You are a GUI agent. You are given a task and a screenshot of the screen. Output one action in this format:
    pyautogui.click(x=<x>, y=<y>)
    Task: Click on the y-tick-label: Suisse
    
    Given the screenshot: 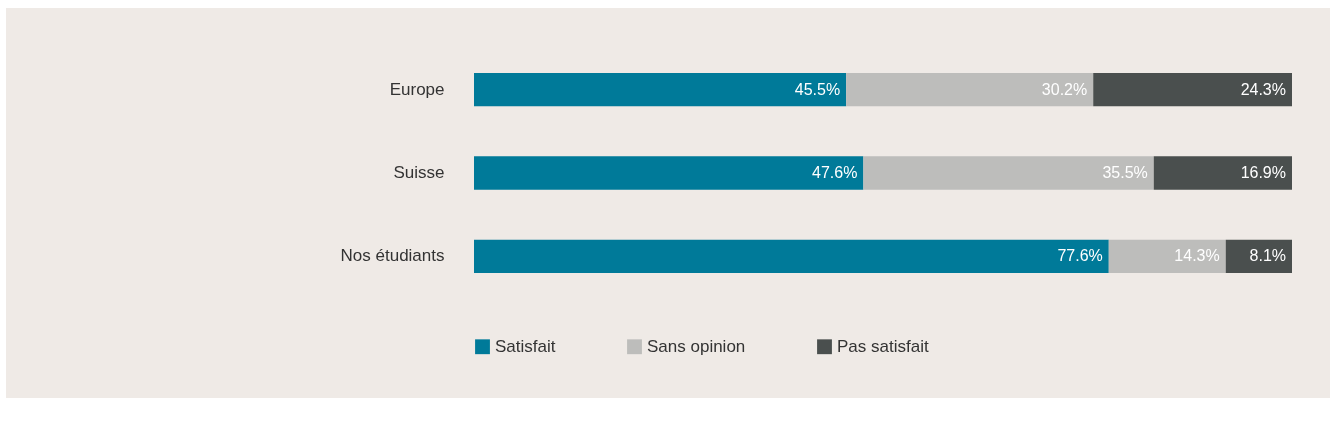 What is the action you would take?
    pyautogui.click(x=419, y=172)
    